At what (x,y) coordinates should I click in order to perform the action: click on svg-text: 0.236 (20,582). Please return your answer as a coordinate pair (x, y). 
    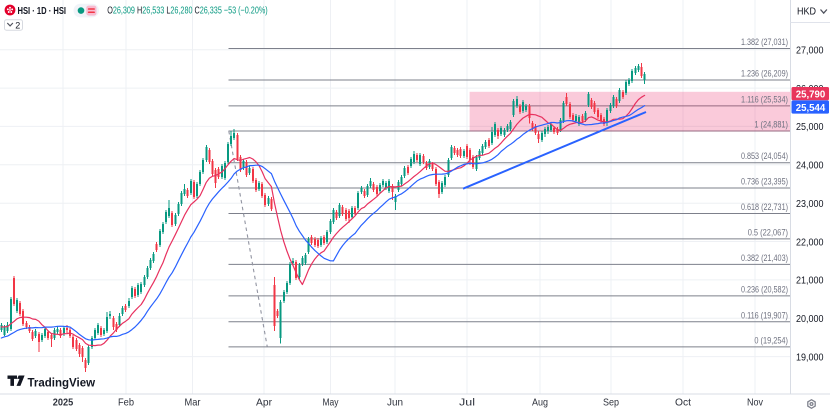
    Looking at the image, I should click on (764, 289).